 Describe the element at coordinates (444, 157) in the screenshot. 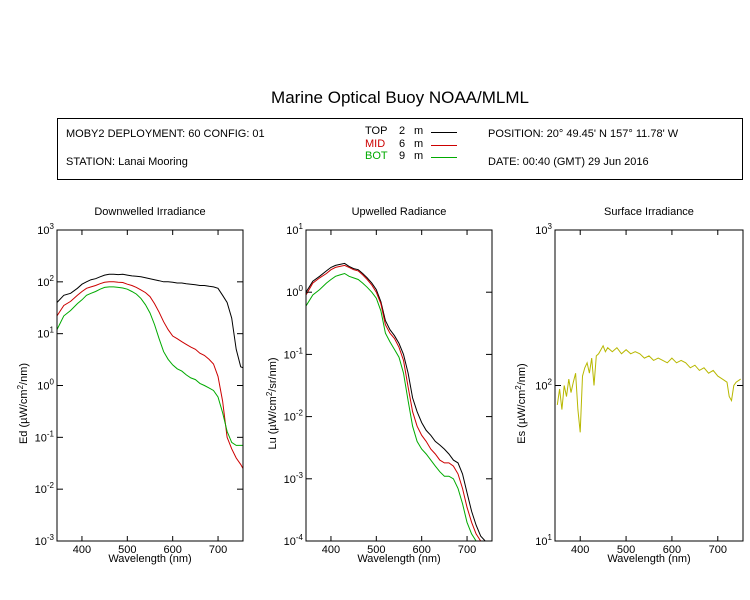

I see `legend-bot-line` at that location.